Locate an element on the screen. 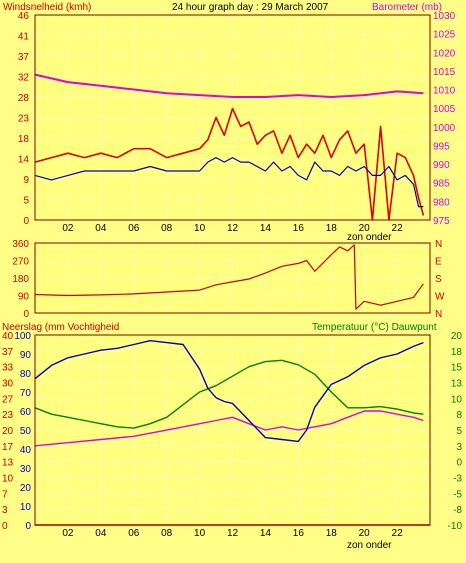  humidity-x-tick-label: 14 is located at coordinates (266, 533).